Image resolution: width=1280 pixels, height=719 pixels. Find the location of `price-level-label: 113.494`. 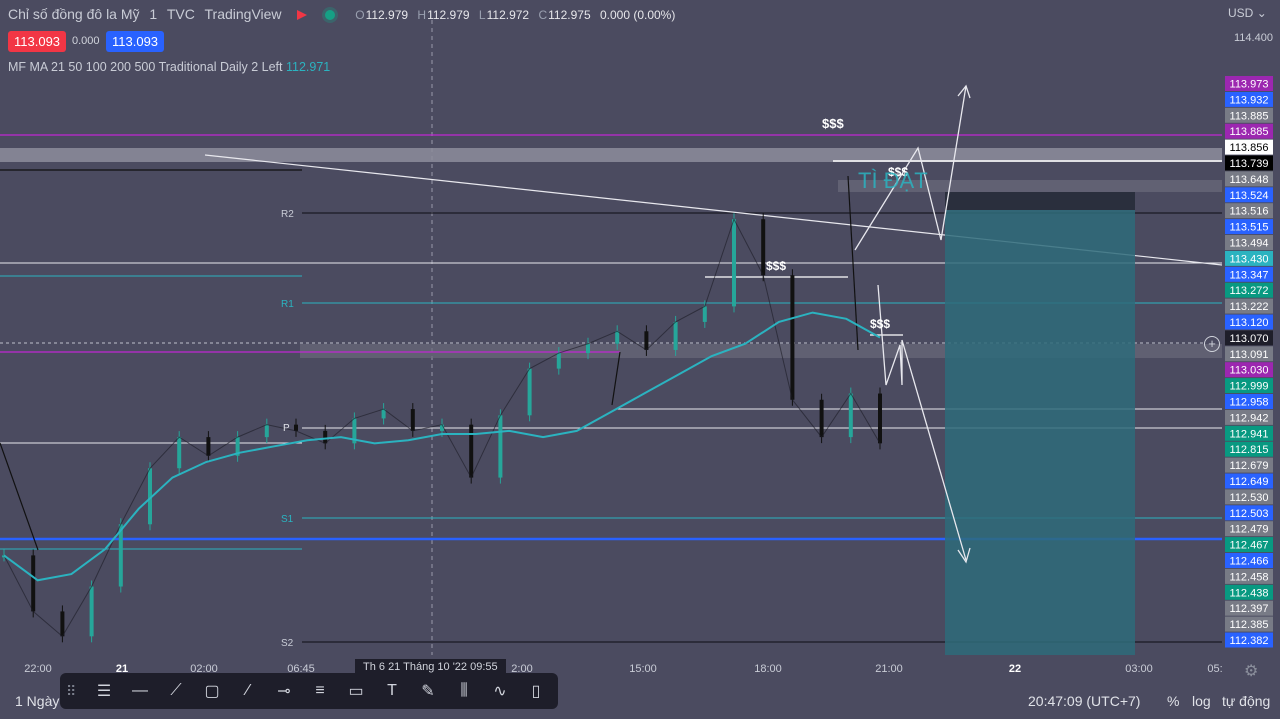

price-level-label: 113.494 is located at coordinates (1249, 244).